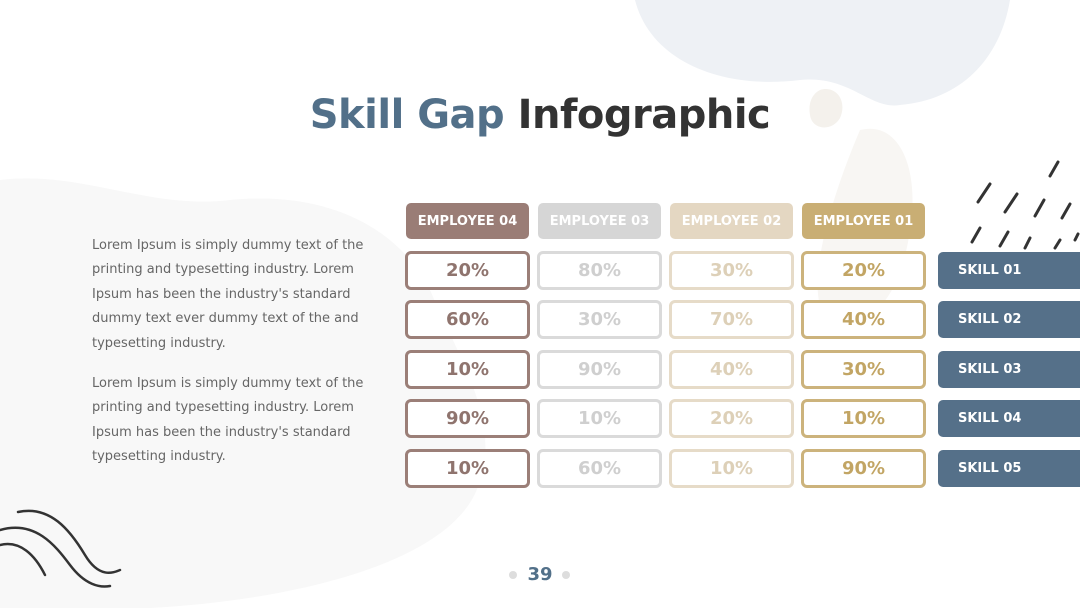 The width and height of the screenshot is (1080, 608). I want to click on value-cell: 70%, so click(731, 319).